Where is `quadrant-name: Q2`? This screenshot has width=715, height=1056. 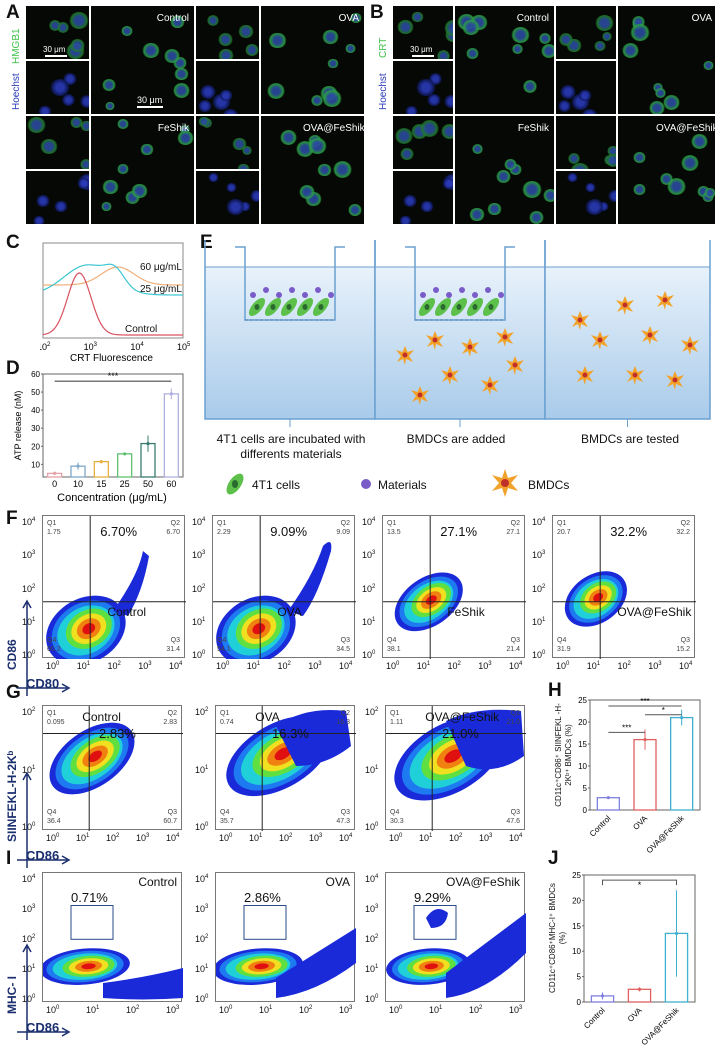
quadrant-name: Q2 is located at coordinates (685, 523).